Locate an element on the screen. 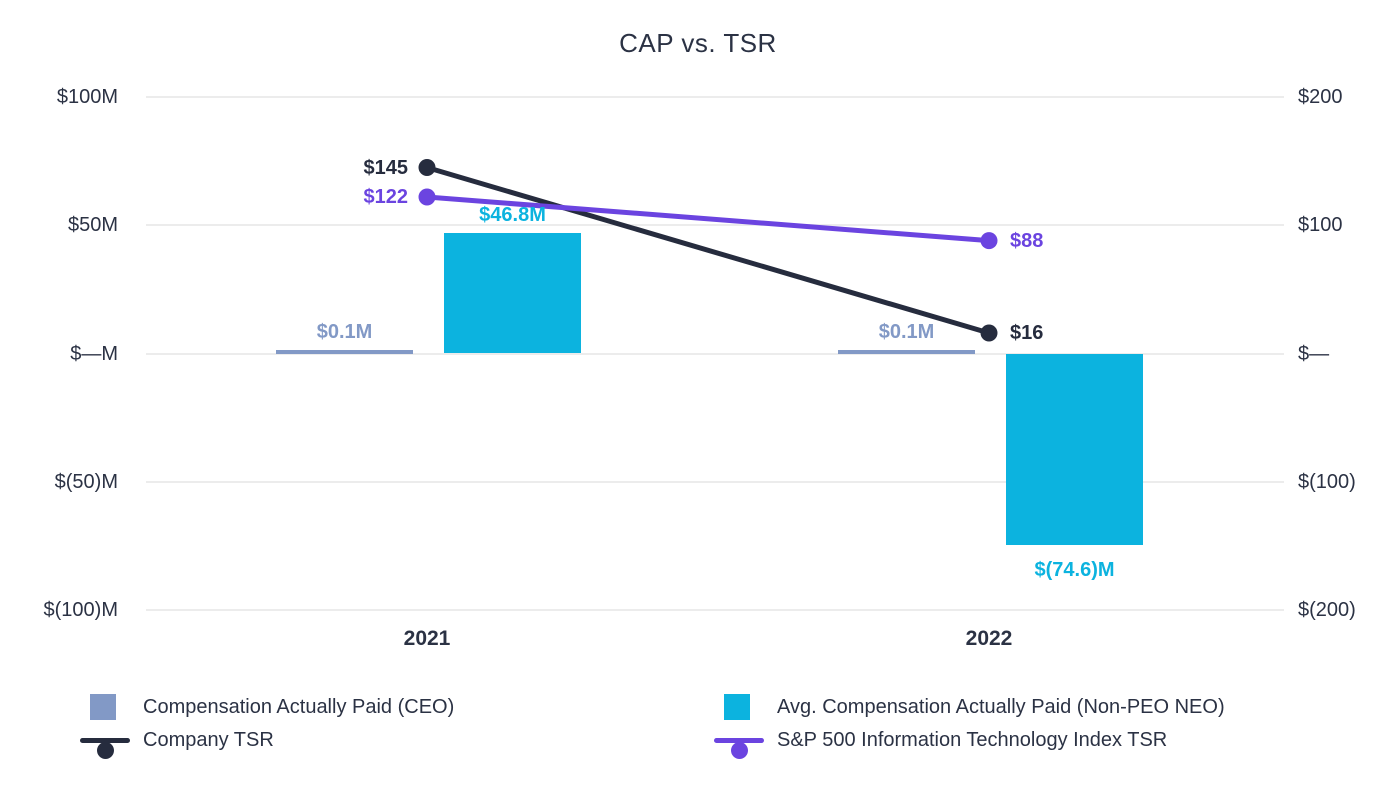 This screenshot has width=1396, height=800. line-label-sp500-it-tsr-2022: $88 is located at coordinates (1027, 240).